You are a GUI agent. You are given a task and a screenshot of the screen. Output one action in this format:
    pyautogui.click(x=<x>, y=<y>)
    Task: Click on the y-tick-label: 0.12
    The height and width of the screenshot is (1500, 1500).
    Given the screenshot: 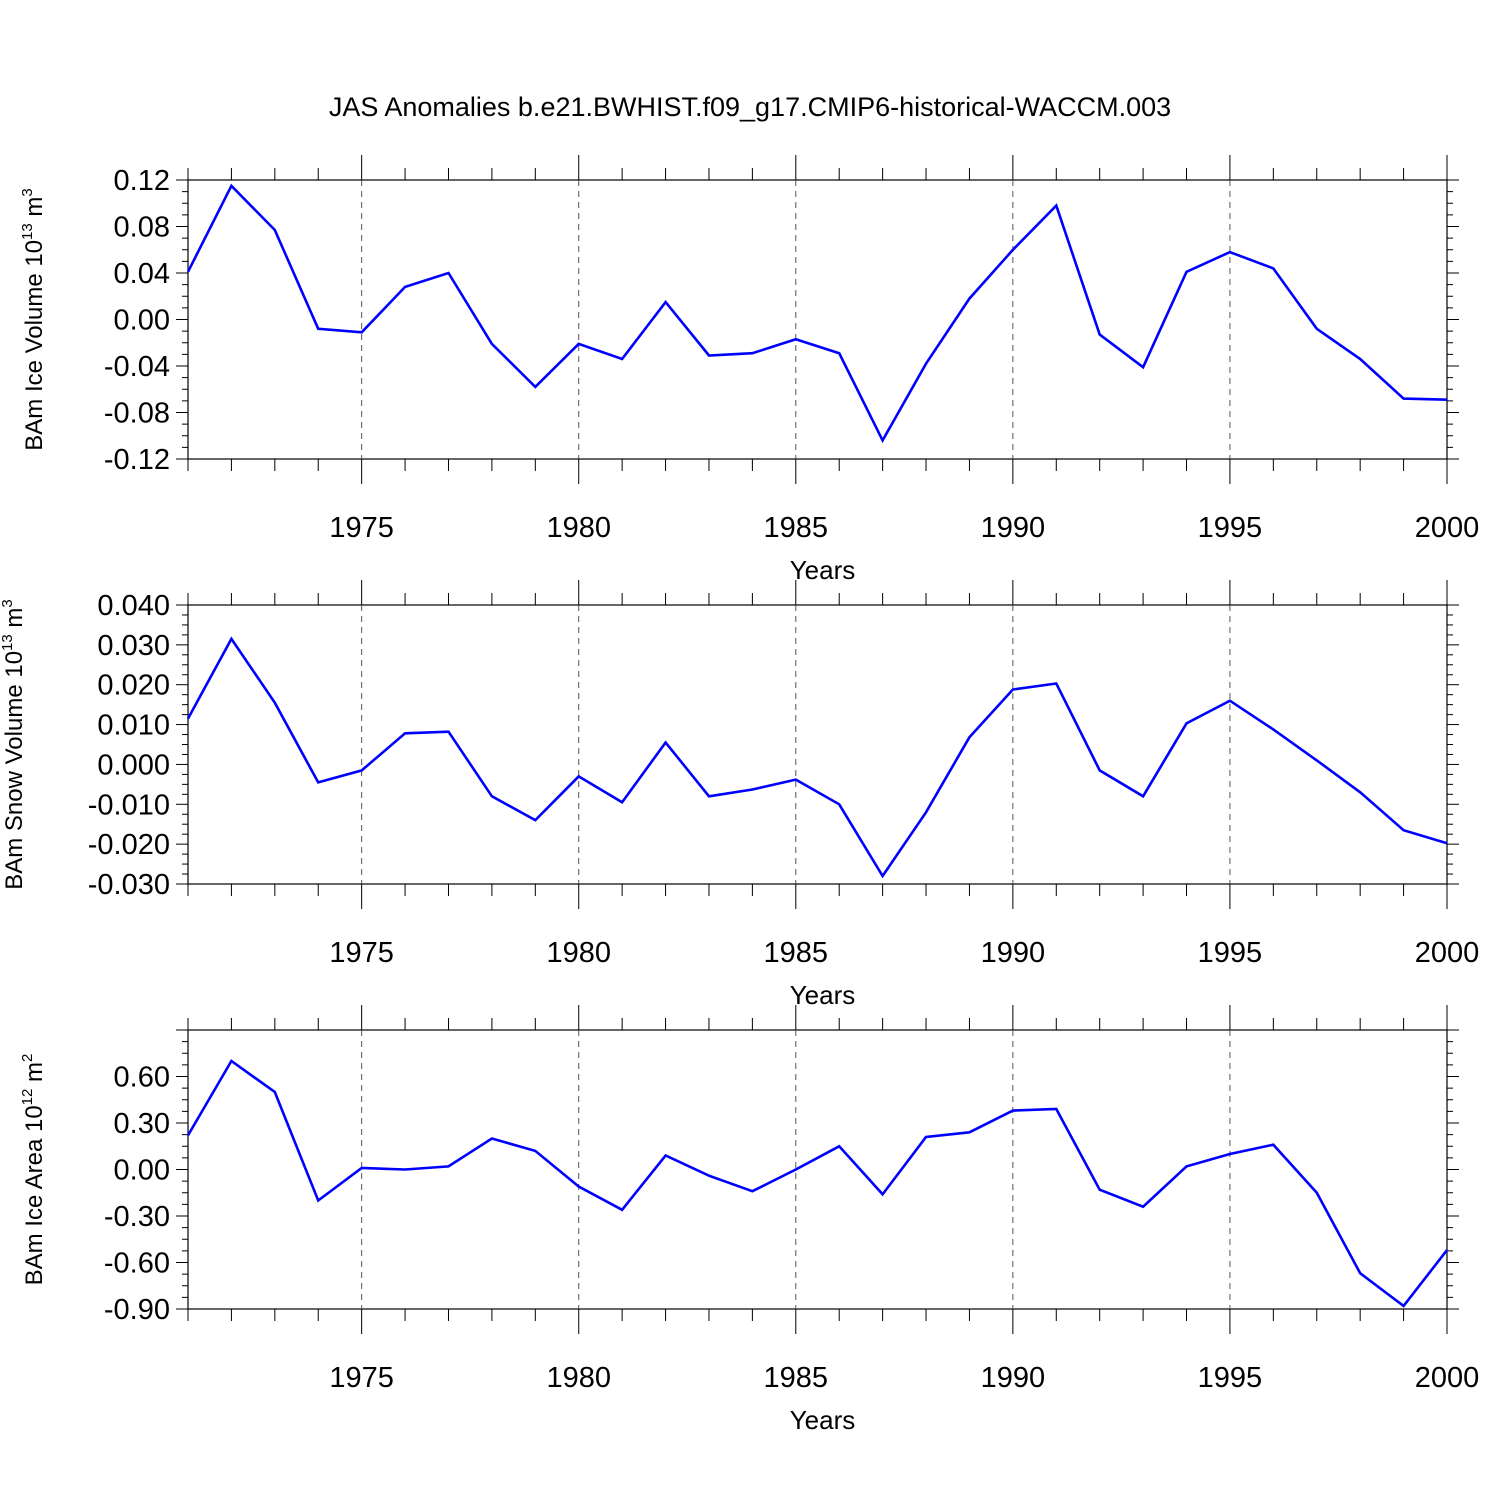 What is the action you would take?
    pyautogui.click(x=142, y=181)
    